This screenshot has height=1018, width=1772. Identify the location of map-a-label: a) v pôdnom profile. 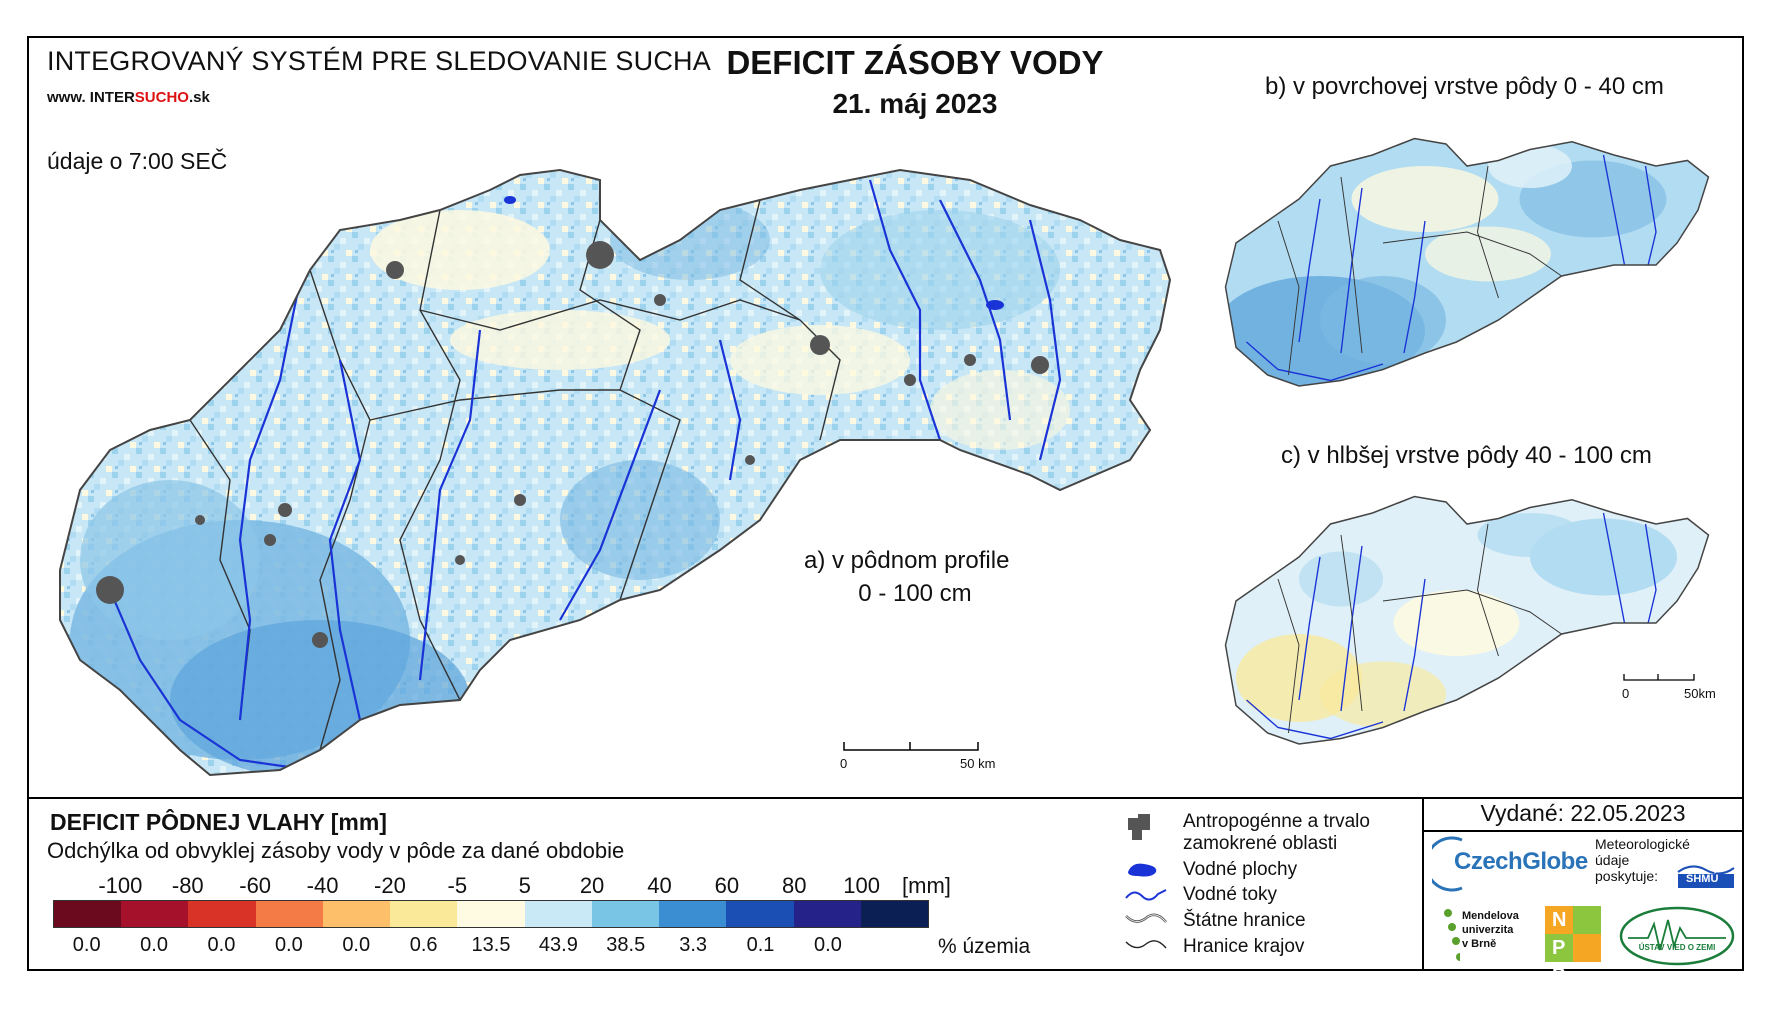
(907, 560).